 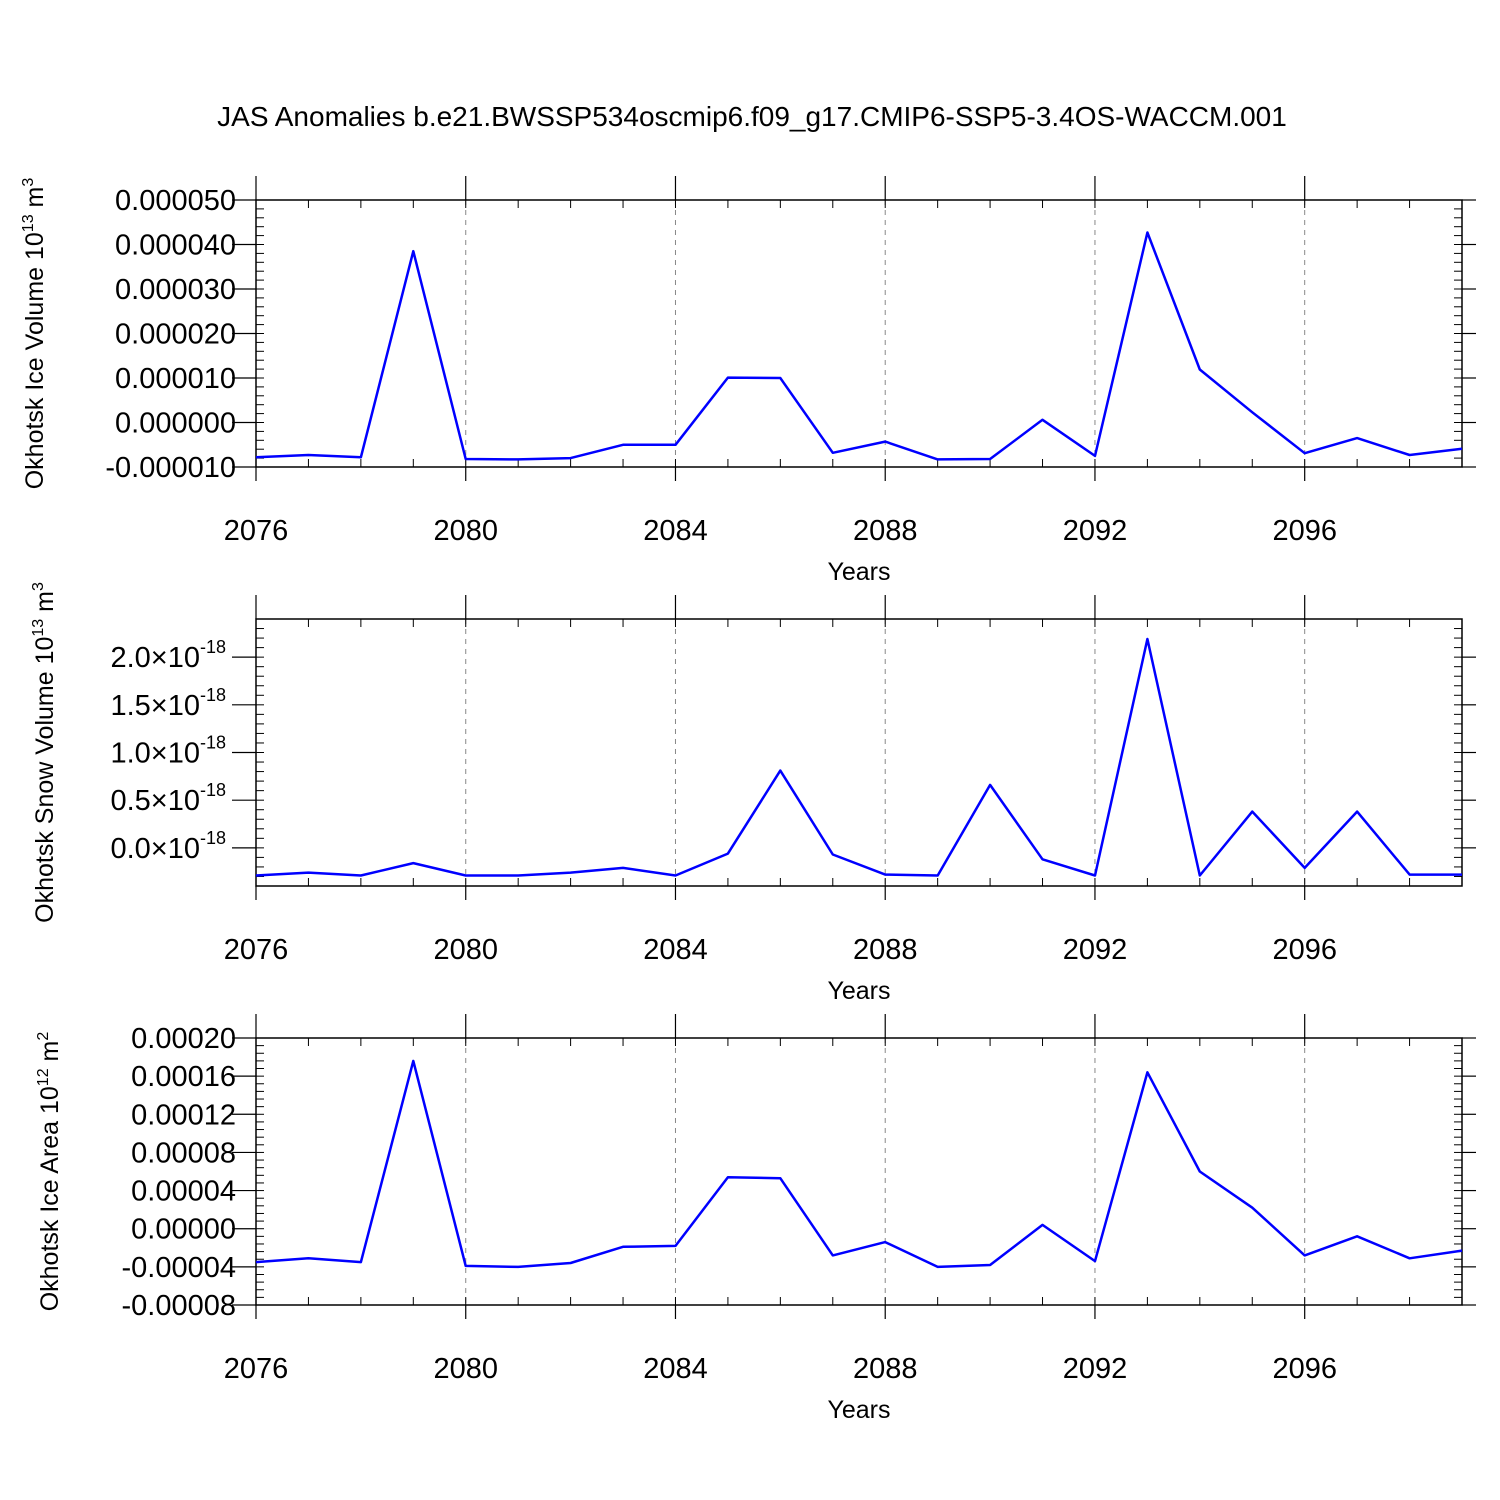 I want to click on y-tick-label: 0.00012, so click(x=183, y=1115).